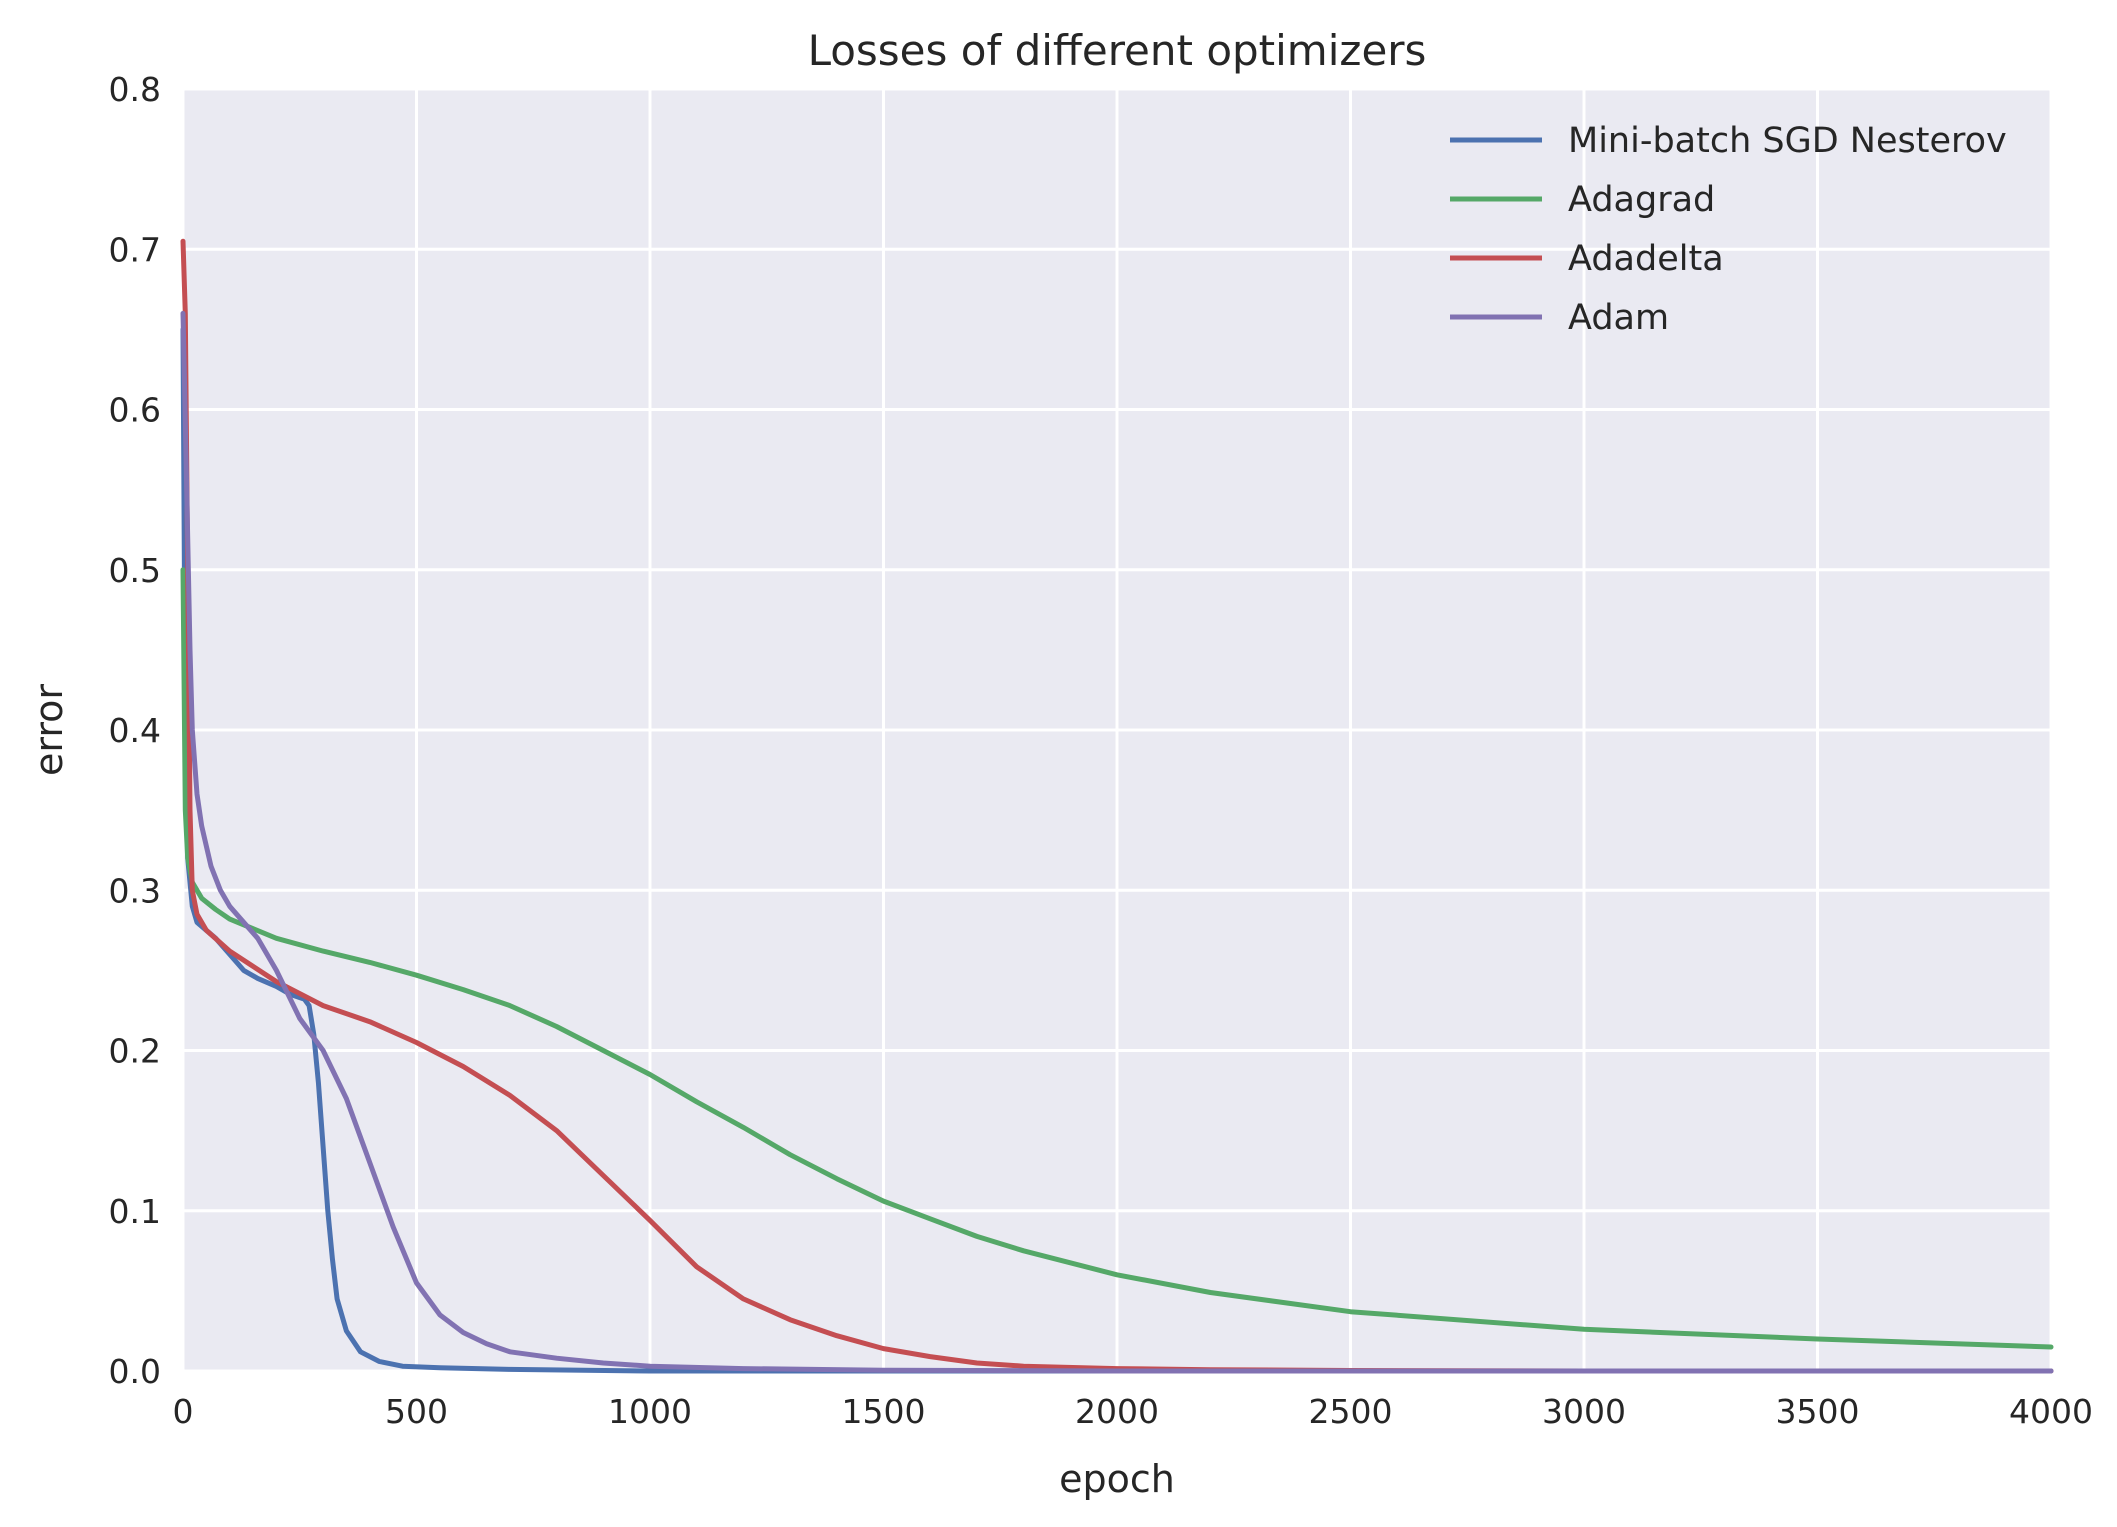 The image size is (2117, 1527). What do you see at coordinates (135, 1051) in the screenshot?
I see `y-tick-label: 0.2` at bounding box center [135, 1051].